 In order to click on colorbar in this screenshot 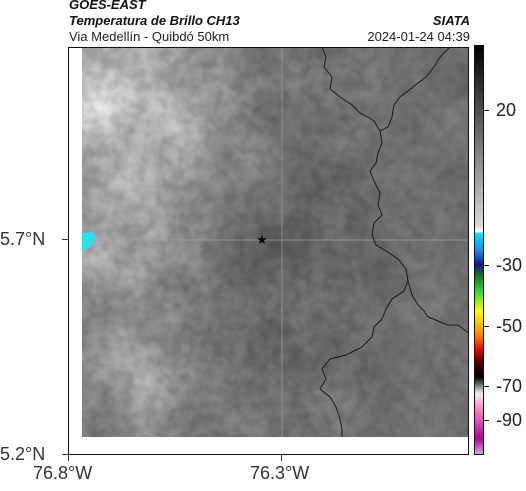, I will do `click(479, 250)`.